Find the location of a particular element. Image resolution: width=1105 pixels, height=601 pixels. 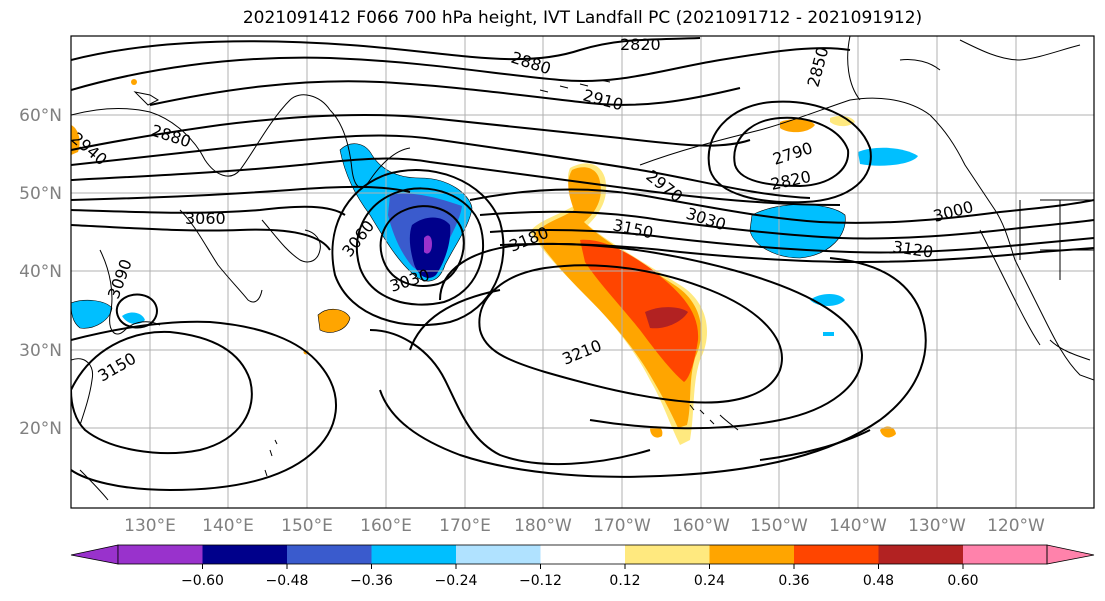

lat-label: 50°N is located at coordinates (40, 194).